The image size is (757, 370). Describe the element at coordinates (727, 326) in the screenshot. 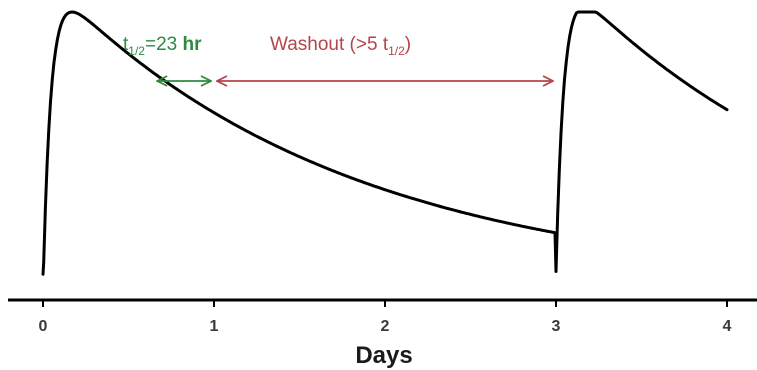

I see `x-tick-label-4: 4` at that location.